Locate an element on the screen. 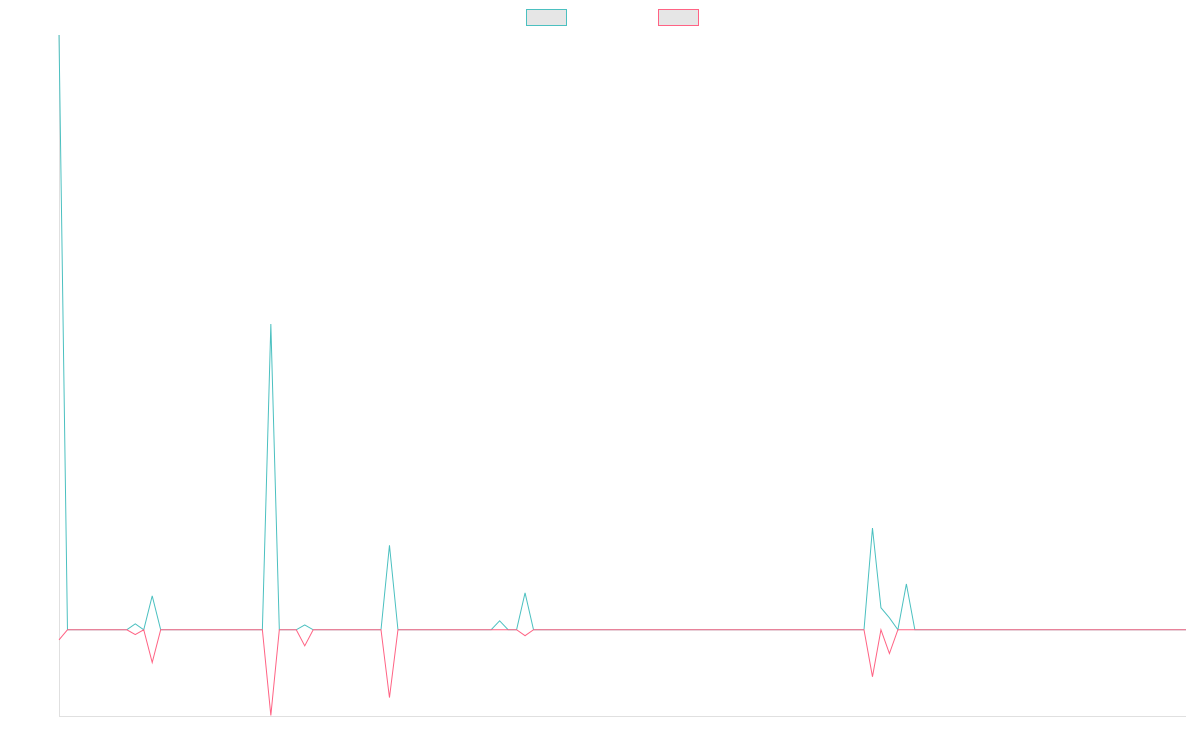  series-line is located at coordinates (622, 671).